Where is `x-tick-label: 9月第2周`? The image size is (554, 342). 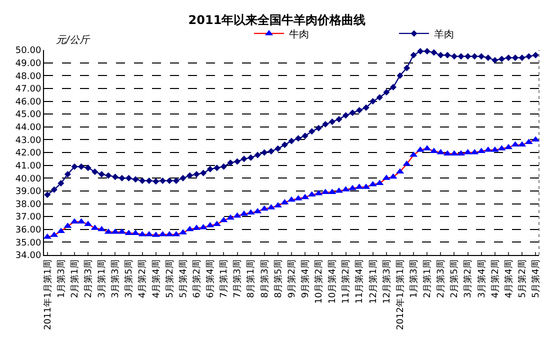 x-tick-label: 9月第2周 is located at coordinates (292, 279).